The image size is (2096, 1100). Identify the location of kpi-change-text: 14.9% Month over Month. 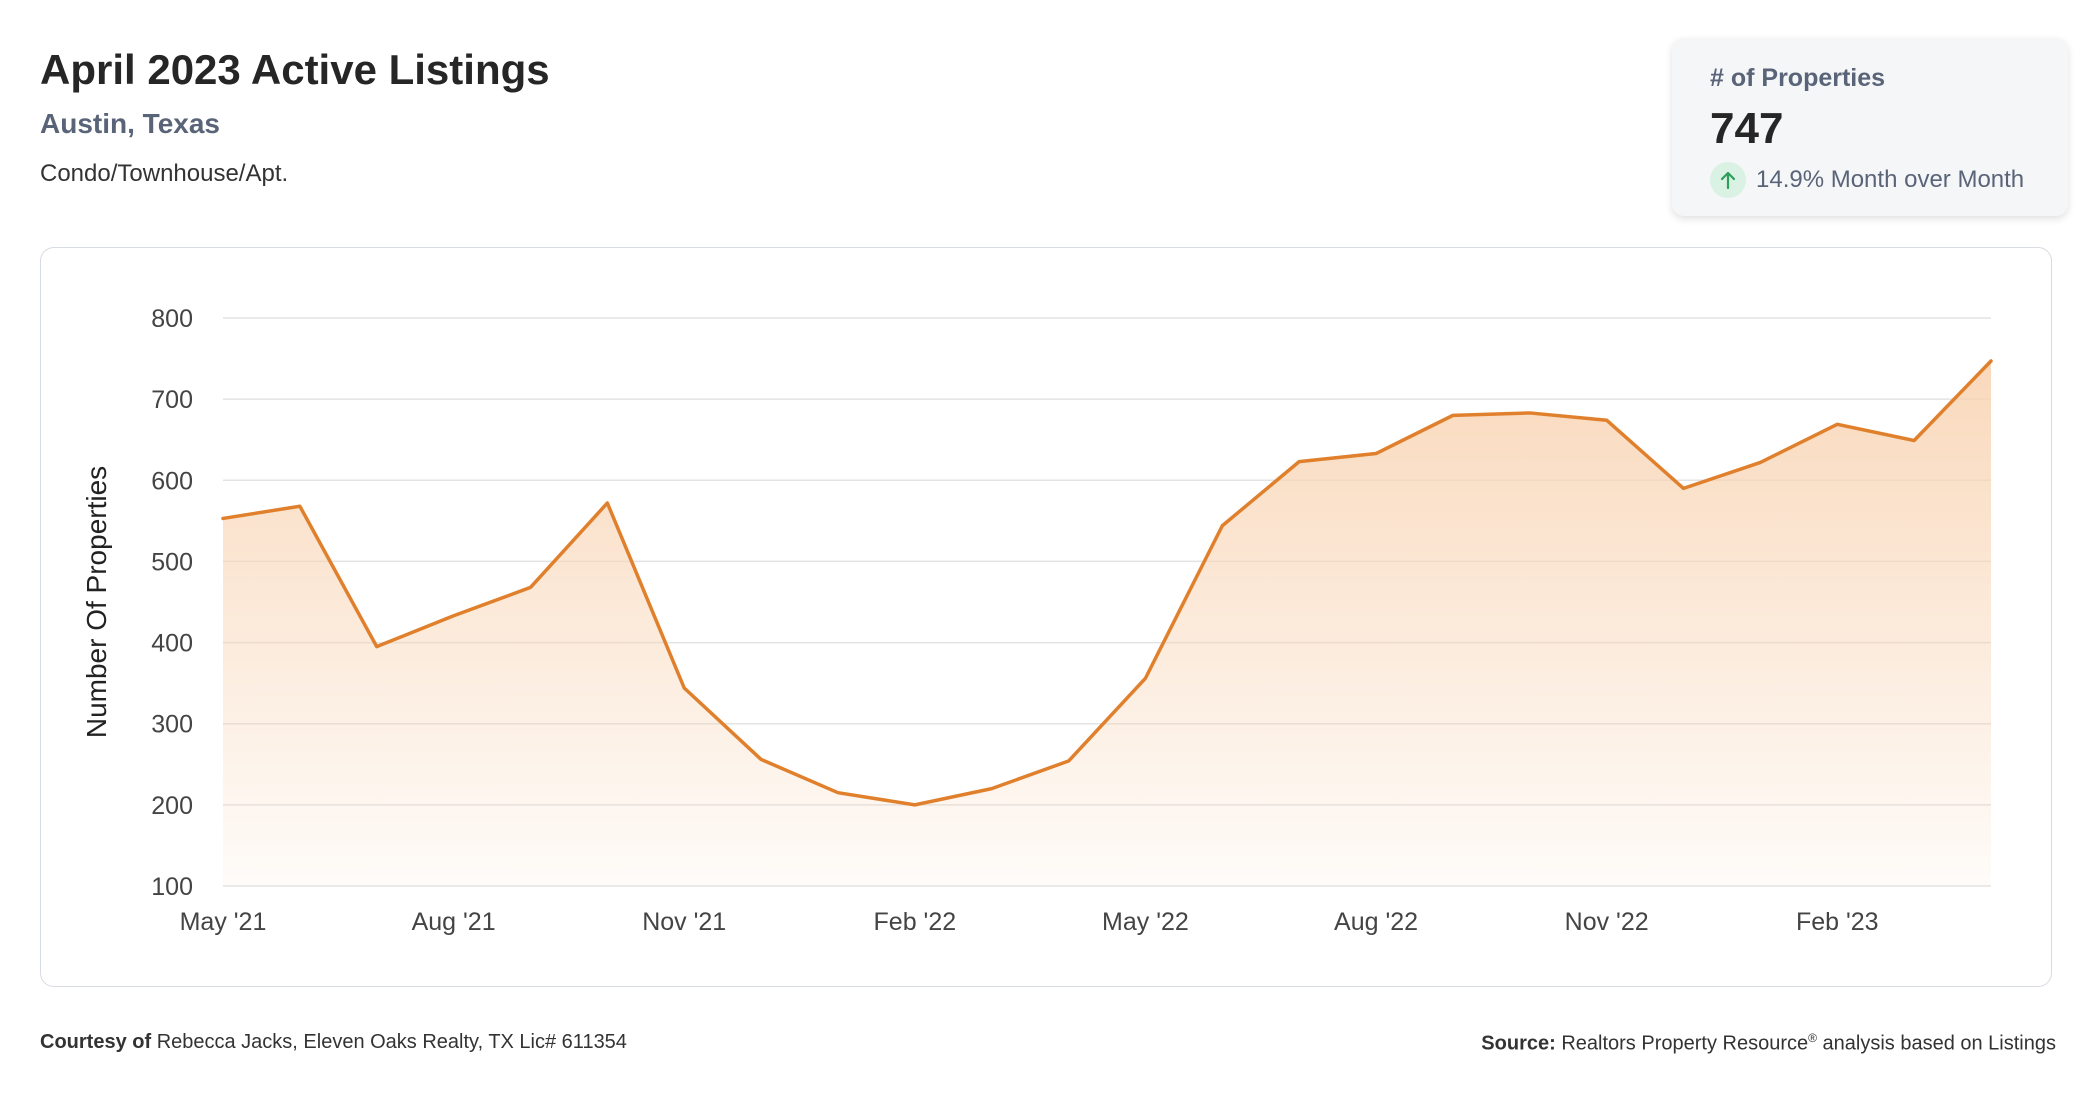
(1890, 179).